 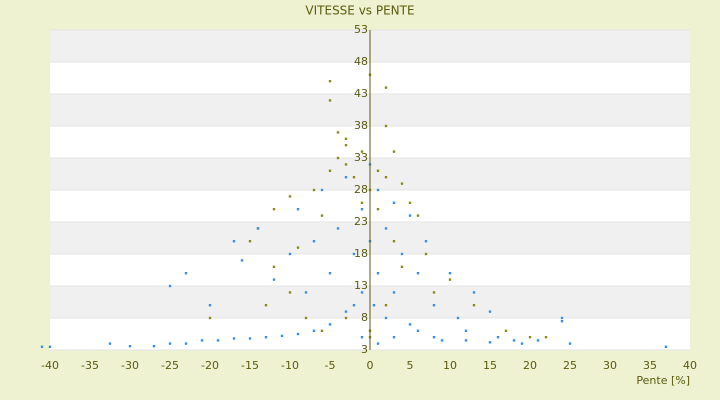 What do you see at coordinates (361, 285) in the screenshot?
I see `y-tick-label: 13` at bounding box center [361, 285].